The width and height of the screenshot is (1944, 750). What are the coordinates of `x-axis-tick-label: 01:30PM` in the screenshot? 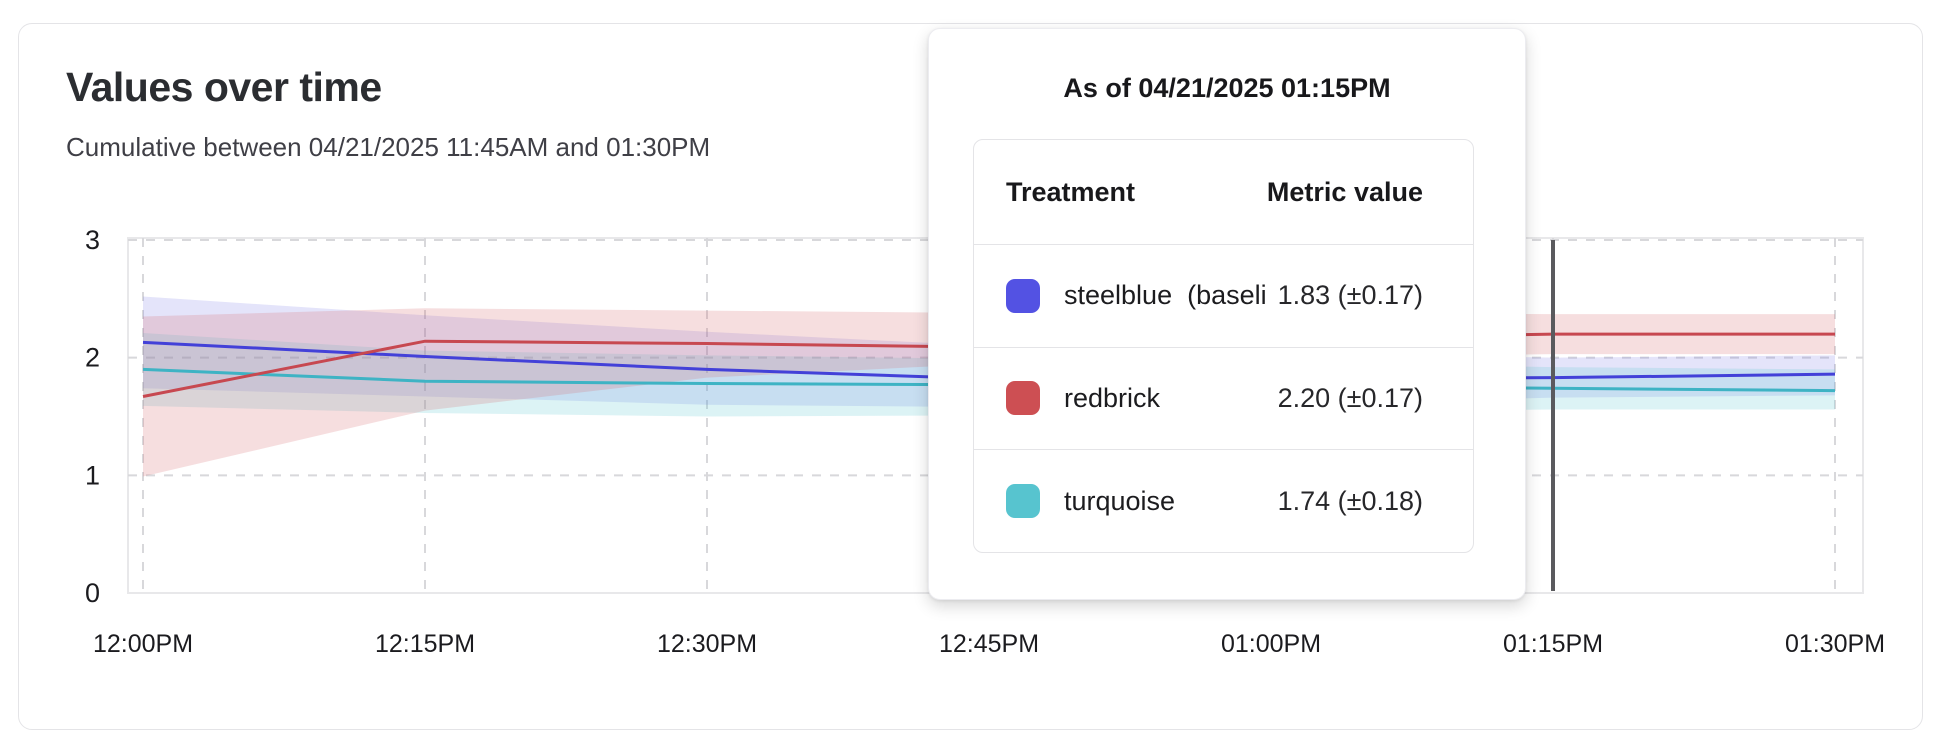 It's located at (1835, 644).